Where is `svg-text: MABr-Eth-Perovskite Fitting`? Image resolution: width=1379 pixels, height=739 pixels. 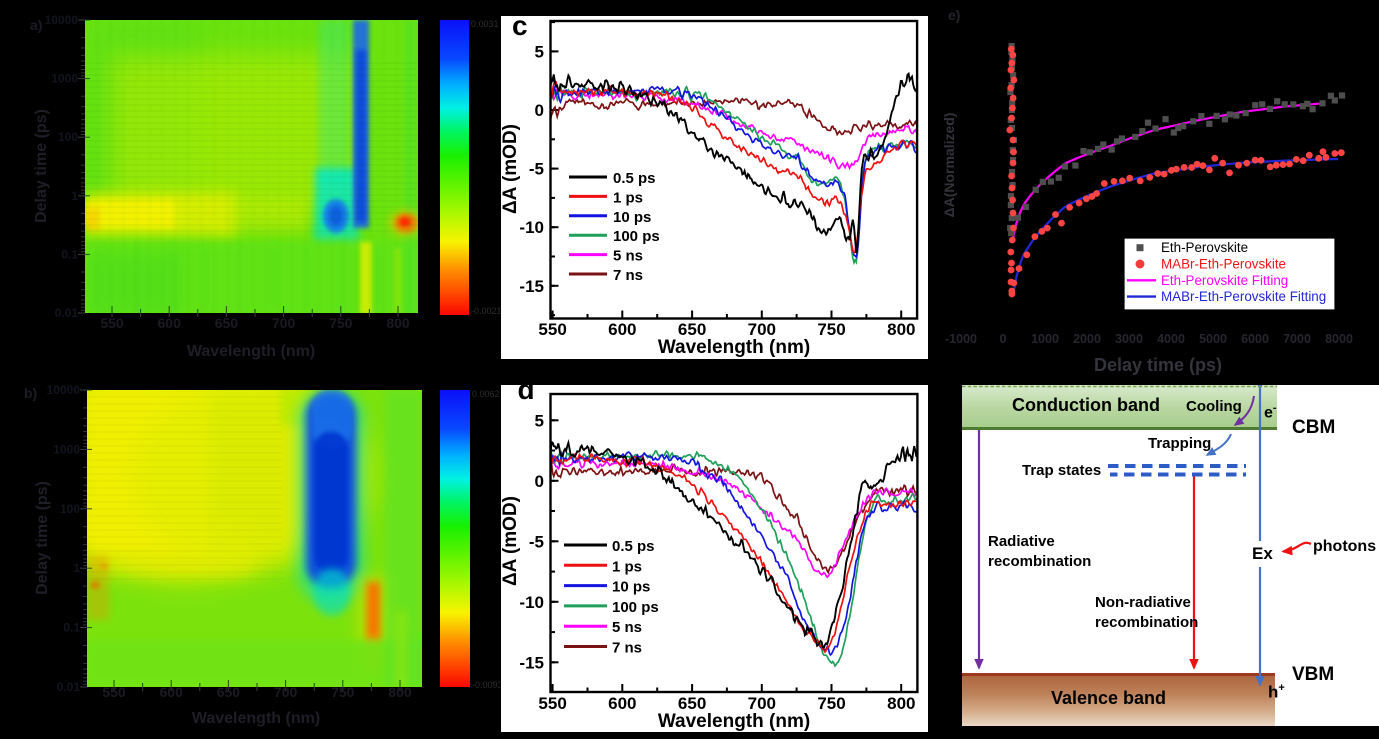
svg-text: MABr-Eth-Perovskite Fitting is located at coordinates (1243, 296).